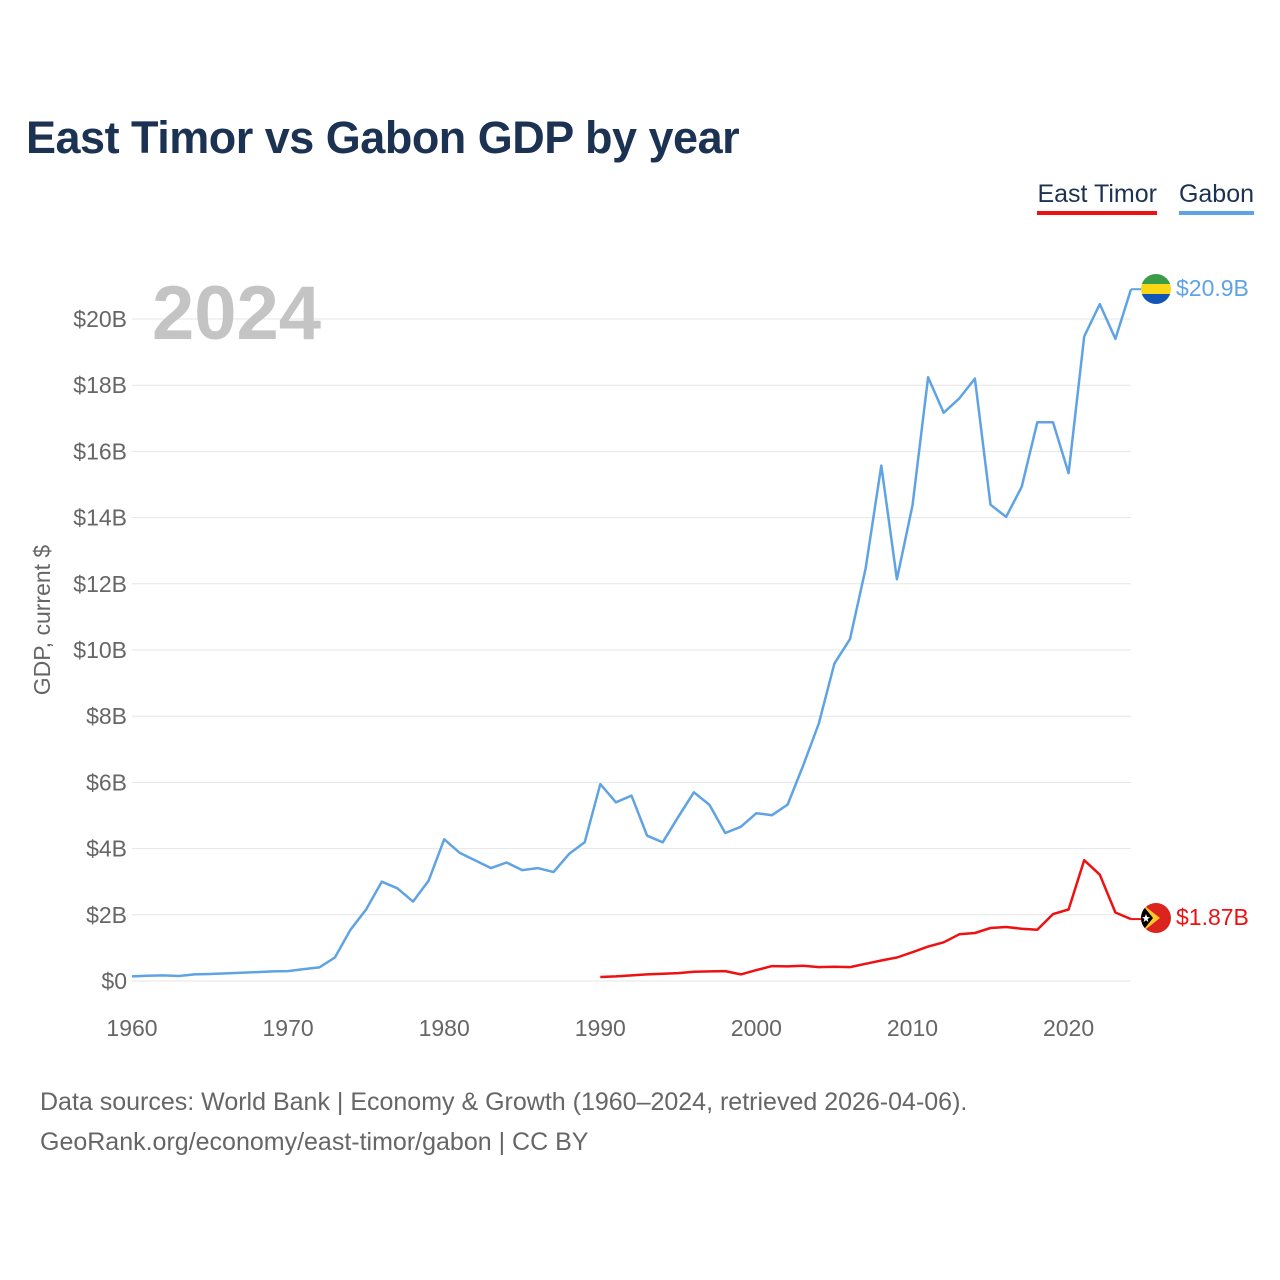 The height and width of the screenshot is (1280, 1280). Describe the element at coordinates (106, 915) in the screenshot. I see `y-tick-label: $2B` at that location.